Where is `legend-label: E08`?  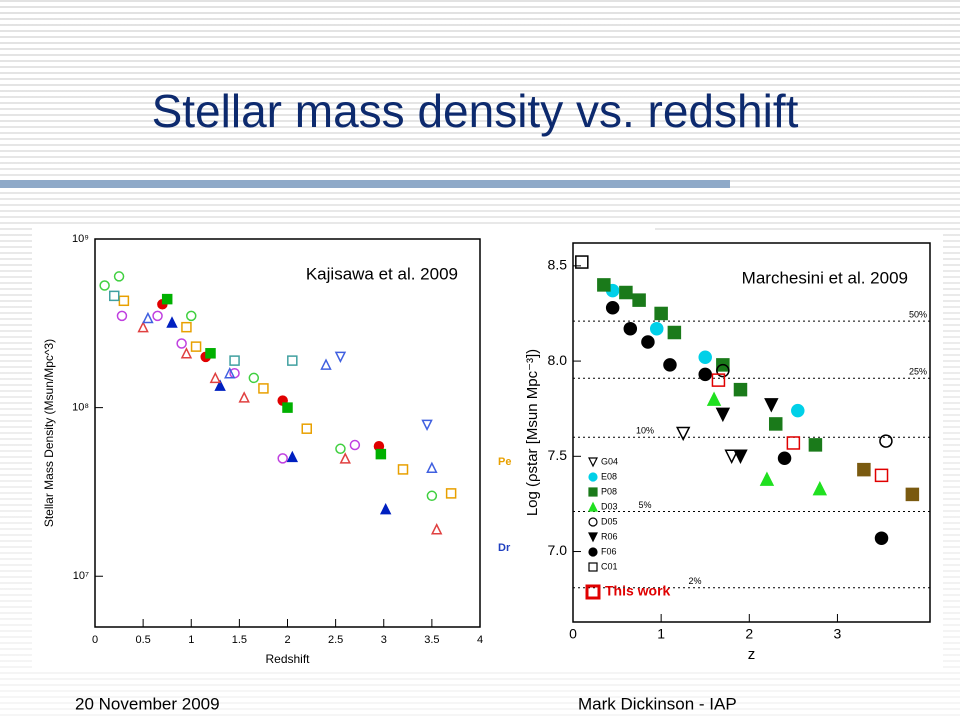 legend-label: E08 is located at coordinates (609, 476).